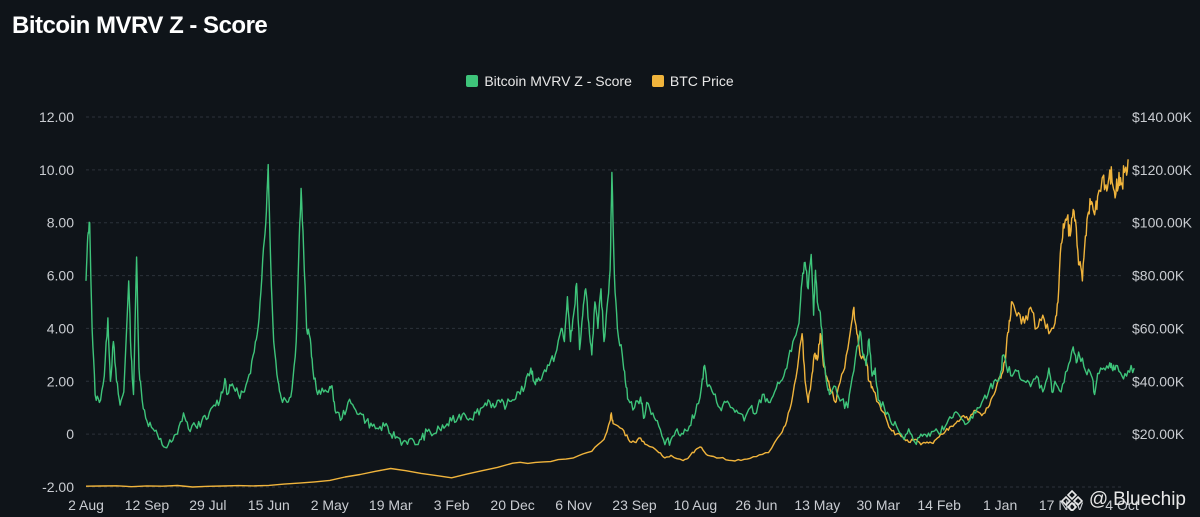  I want to click on legend-label-btc-price: BTC Price, so click(701, 81).